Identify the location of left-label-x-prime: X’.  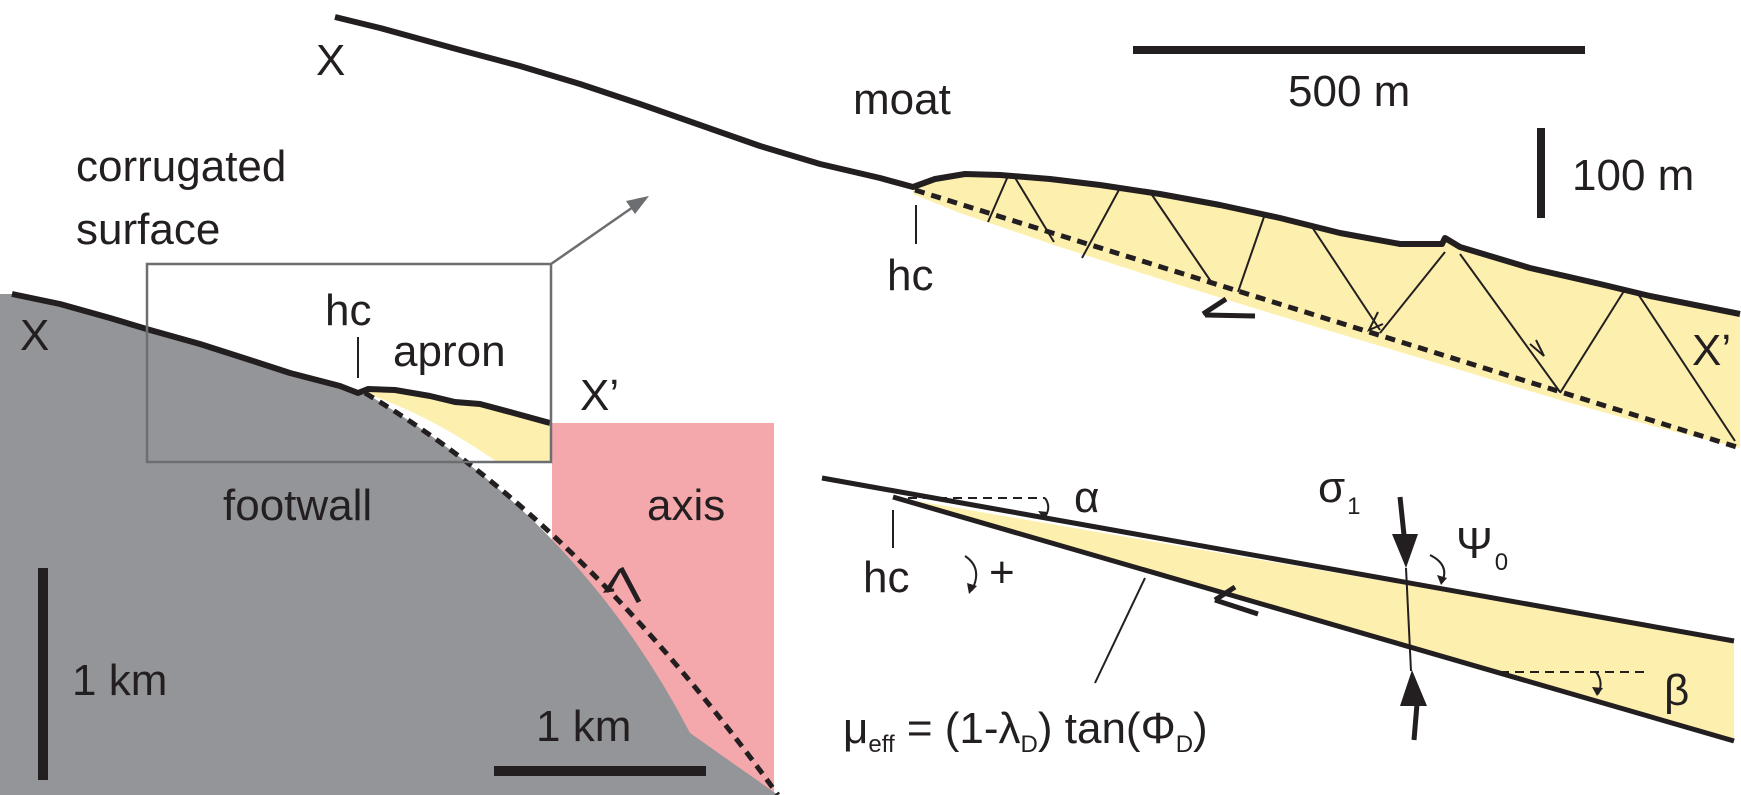
(599, 395).